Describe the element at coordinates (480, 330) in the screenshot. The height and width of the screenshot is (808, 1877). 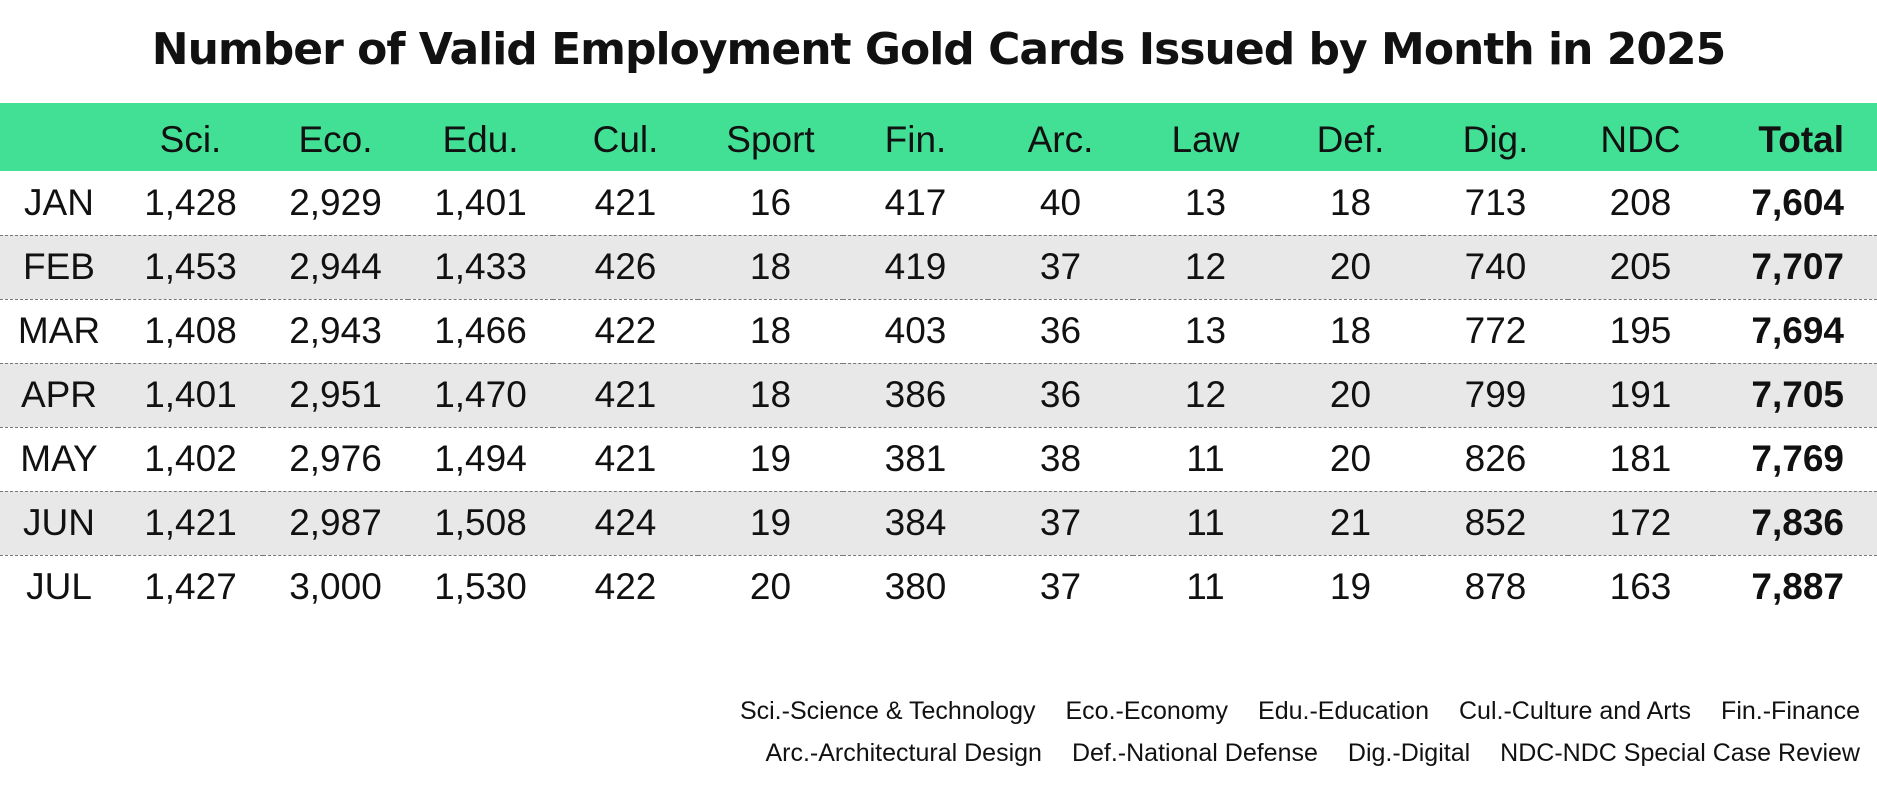
I see `value-cell: 1,466` at that location.